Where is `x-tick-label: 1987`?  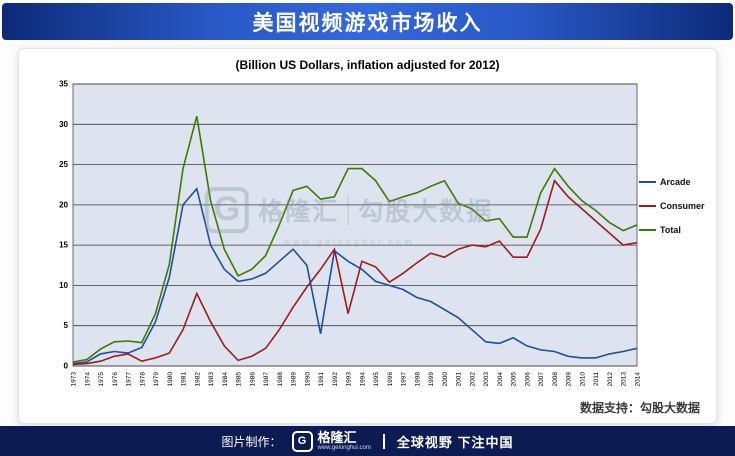
x-tick-label: 1987 is located at coordinates (266, 379).